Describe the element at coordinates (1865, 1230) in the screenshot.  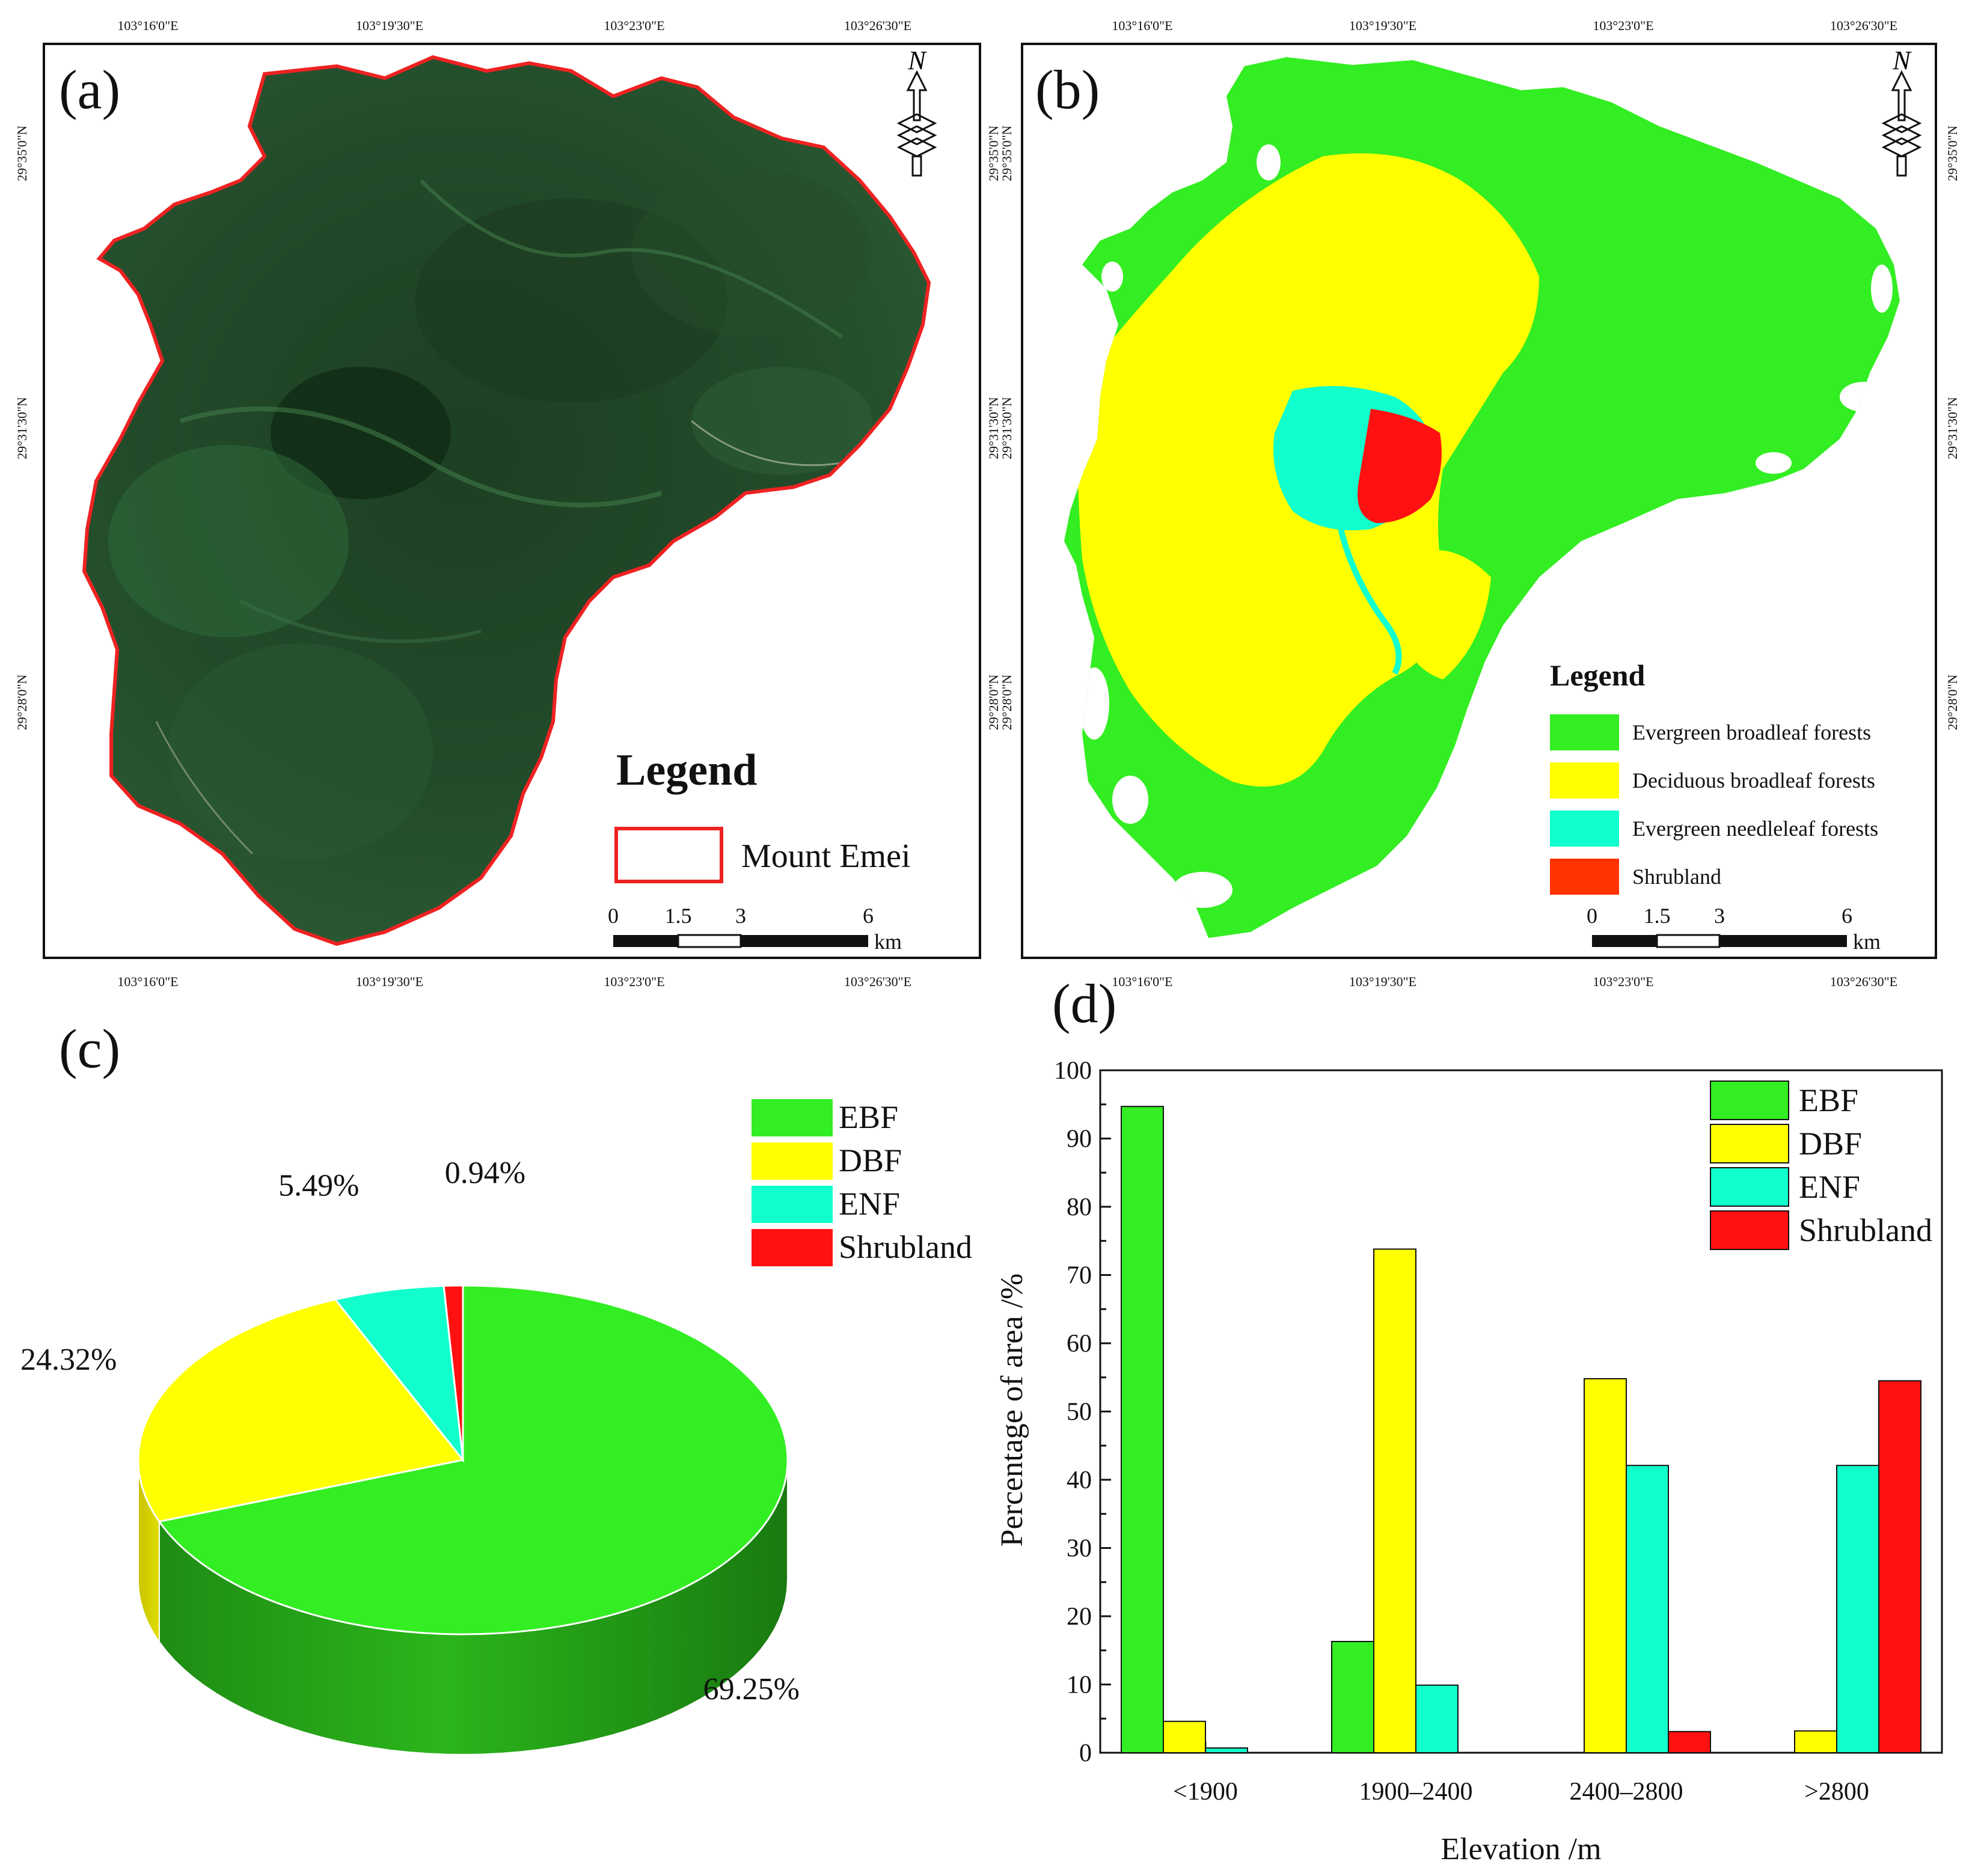
I see `bar-legend-label-shrubland: Shrubland` at that location.